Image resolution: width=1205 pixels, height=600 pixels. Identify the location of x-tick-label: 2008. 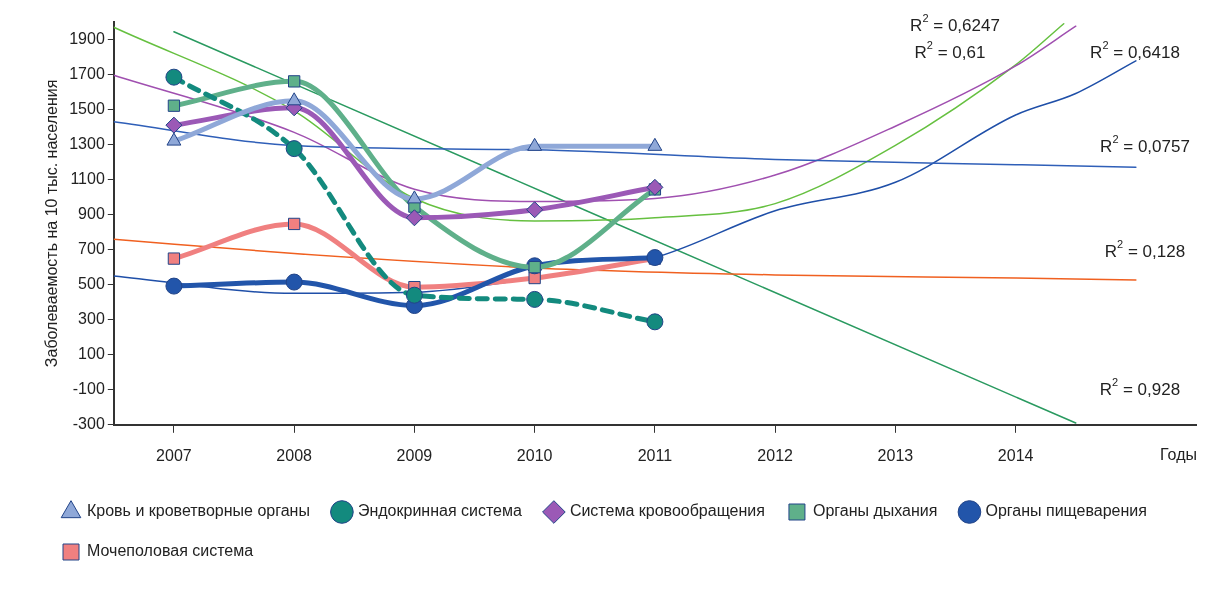
(294, 455).